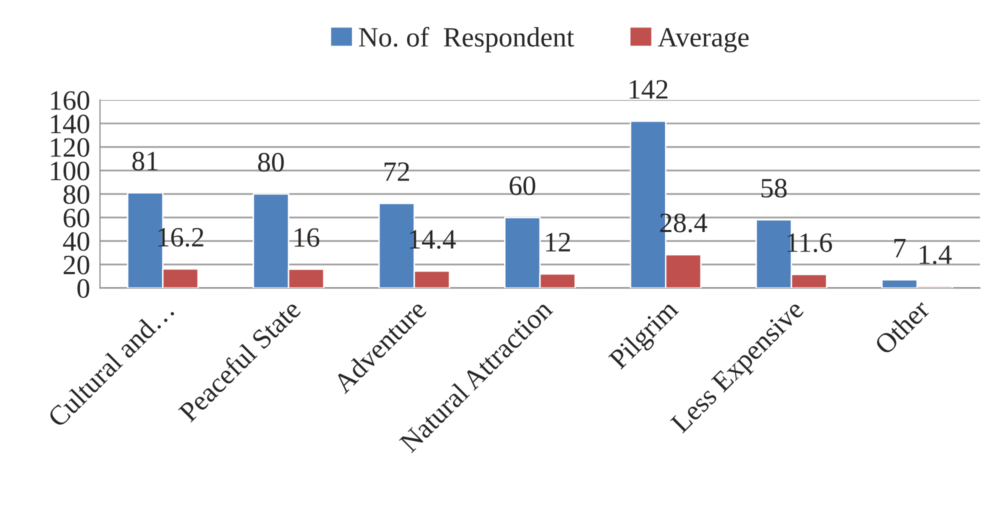  Describe the element at coordinates (703, 40) in the screenshot. I see `legend-label: Average` at that location.